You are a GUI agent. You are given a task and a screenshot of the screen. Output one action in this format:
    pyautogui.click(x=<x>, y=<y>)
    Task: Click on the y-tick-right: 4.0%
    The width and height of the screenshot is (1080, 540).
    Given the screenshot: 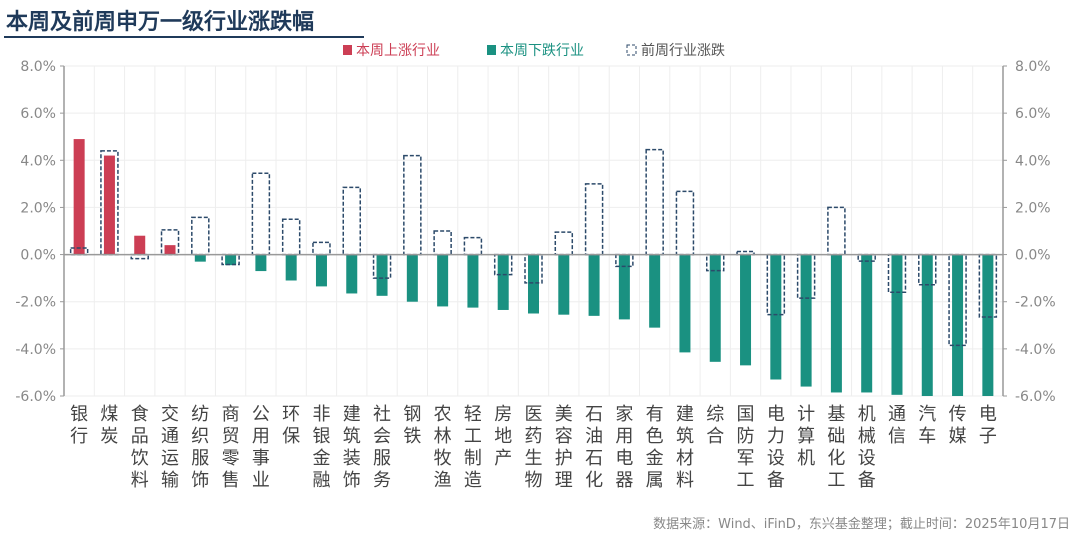 What is the action you would take?
    pyautogui.click(x=1033, y=161)
    